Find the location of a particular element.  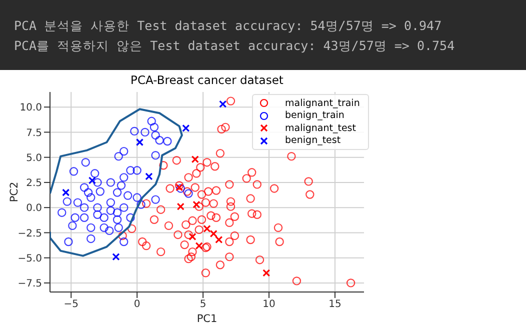

y-tick-label: 2.5 is located at coordinates (34, 183).